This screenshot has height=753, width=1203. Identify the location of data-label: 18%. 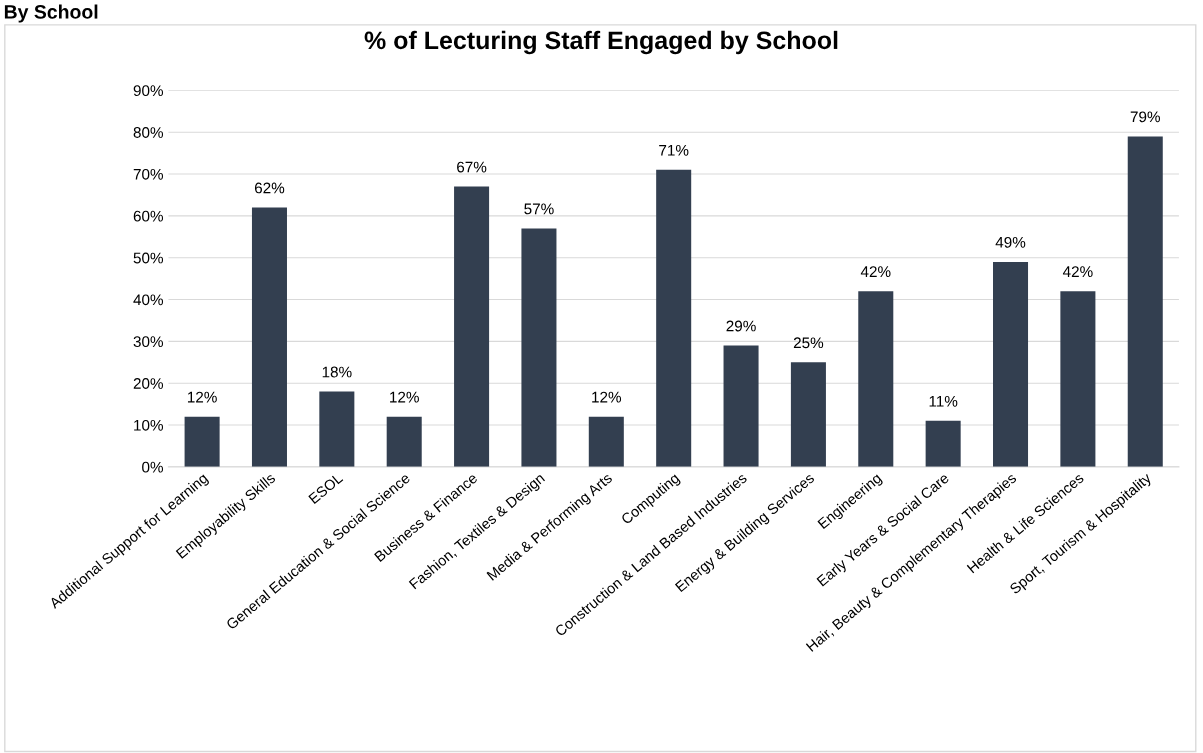
(337, 372).